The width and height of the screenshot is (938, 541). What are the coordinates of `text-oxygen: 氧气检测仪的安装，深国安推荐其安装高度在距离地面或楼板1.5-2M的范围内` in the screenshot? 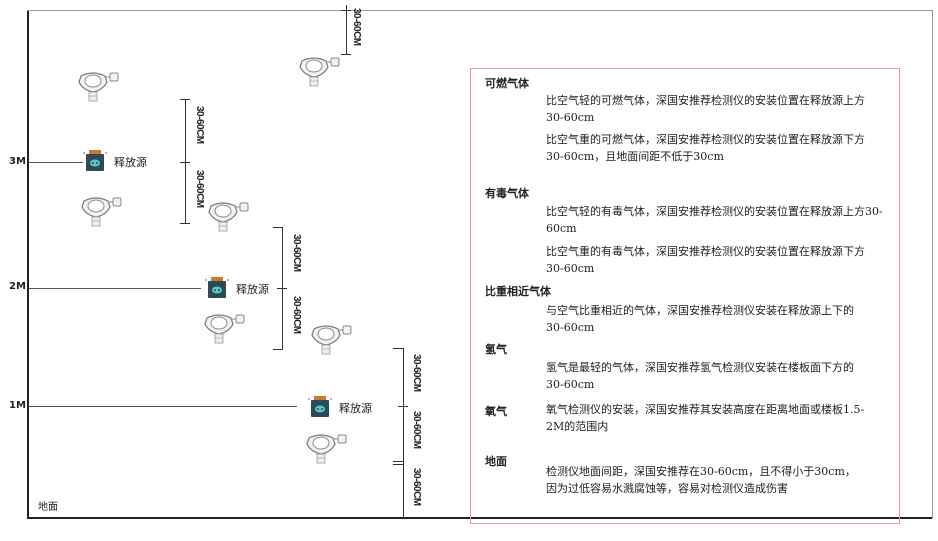 It's located at (705, 418).